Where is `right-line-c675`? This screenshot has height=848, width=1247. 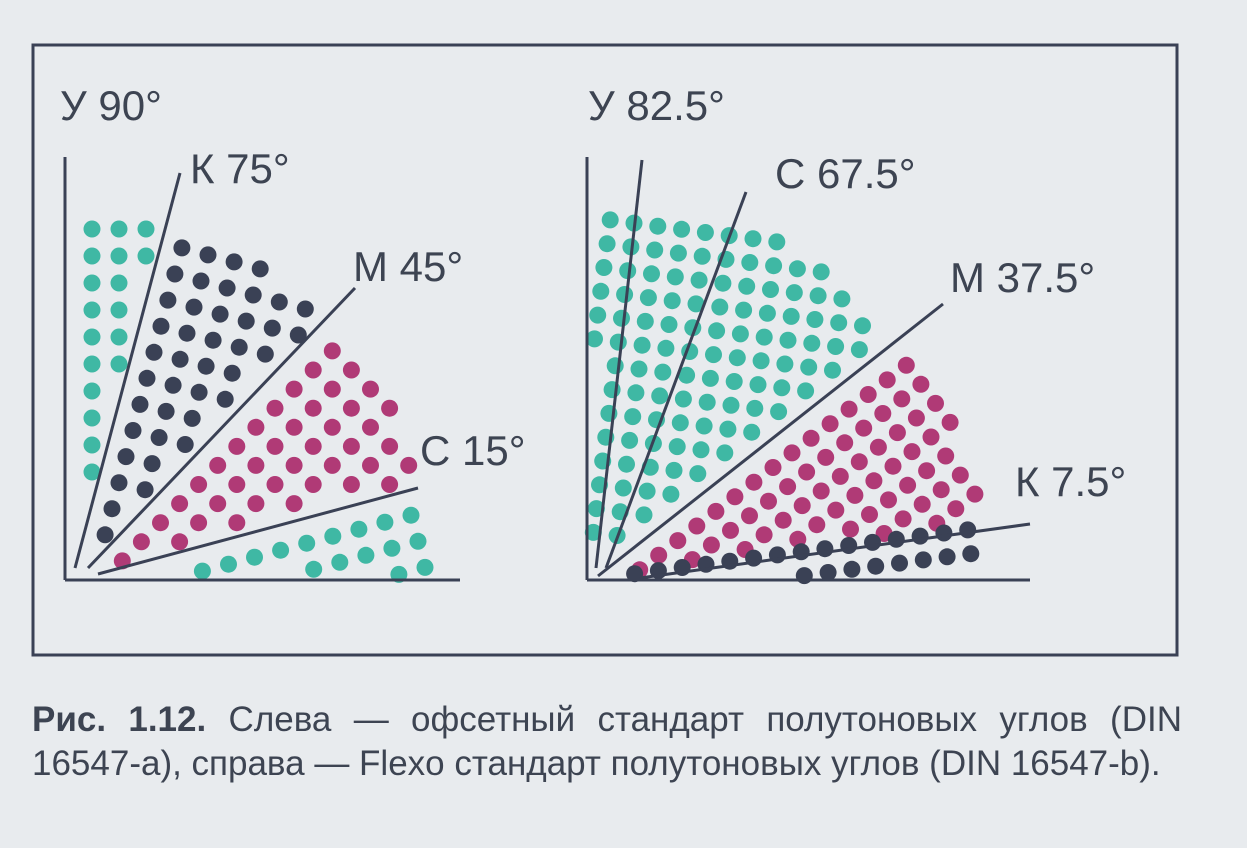 right-line-c675 is located at coordinates (676, 380).